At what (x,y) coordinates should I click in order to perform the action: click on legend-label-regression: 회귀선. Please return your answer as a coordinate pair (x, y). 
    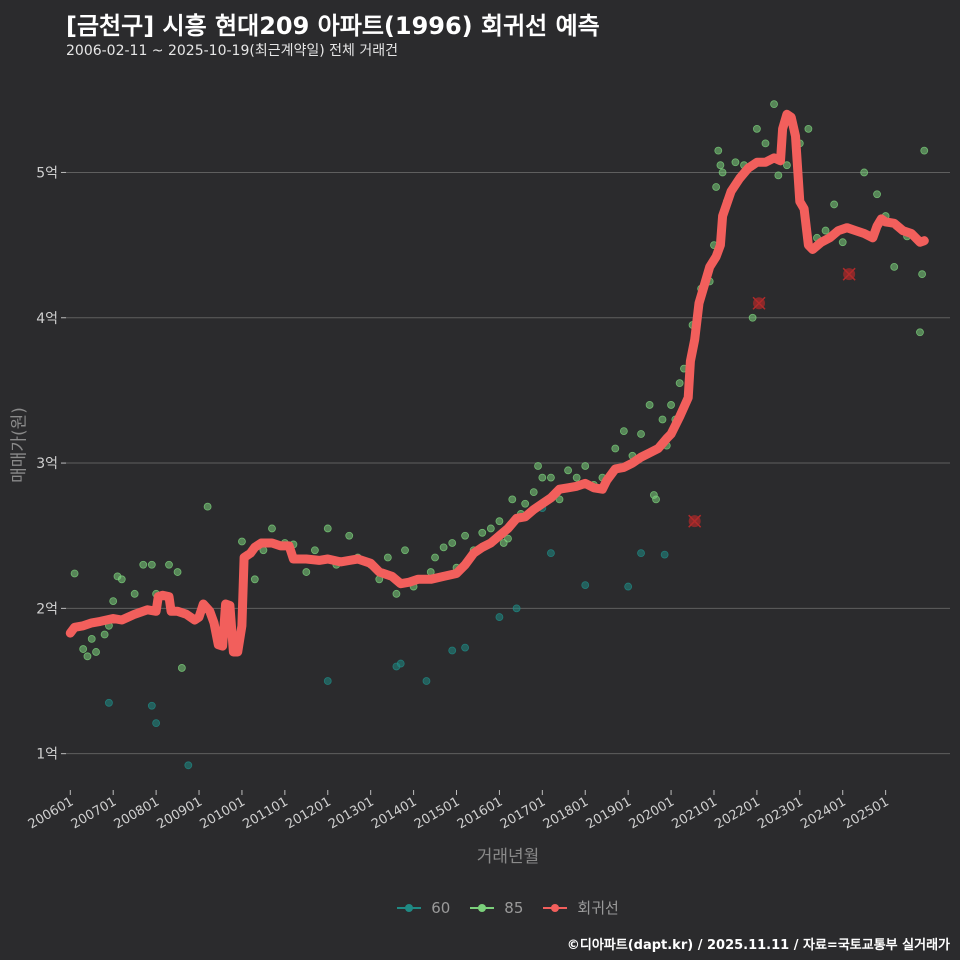
    Looking at the image, I should click on (598, 908).